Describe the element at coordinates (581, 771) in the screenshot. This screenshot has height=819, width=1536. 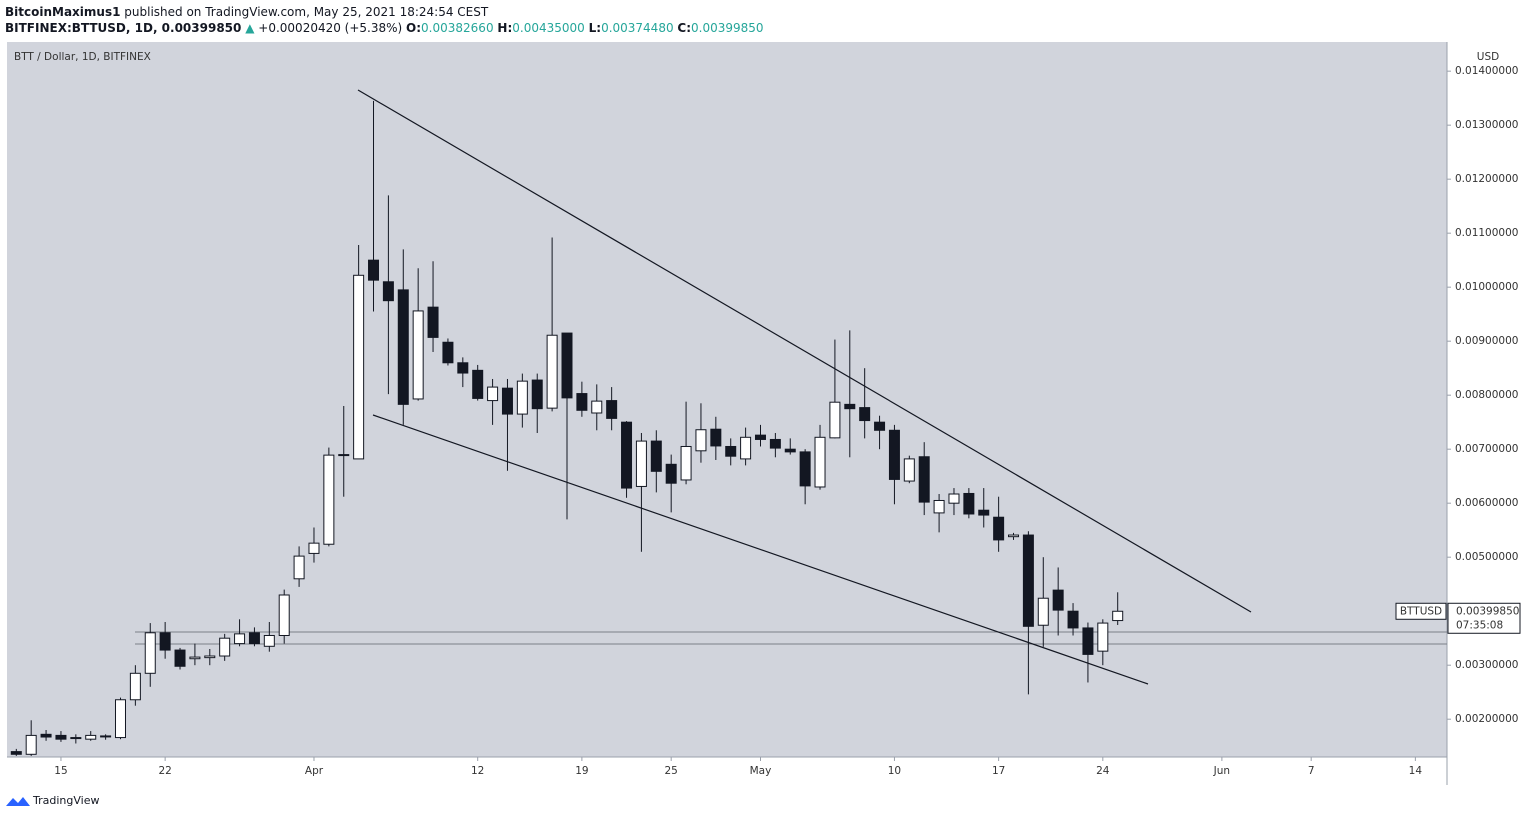
I see `x-tick-label: 19` at that location.